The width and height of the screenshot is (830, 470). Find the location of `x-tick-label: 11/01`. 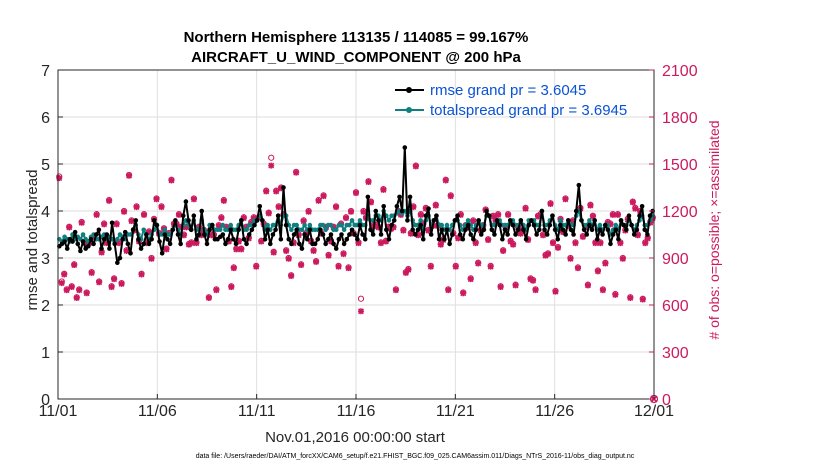

x-tick-label: 11/01 is located at coordinates (58, 411).